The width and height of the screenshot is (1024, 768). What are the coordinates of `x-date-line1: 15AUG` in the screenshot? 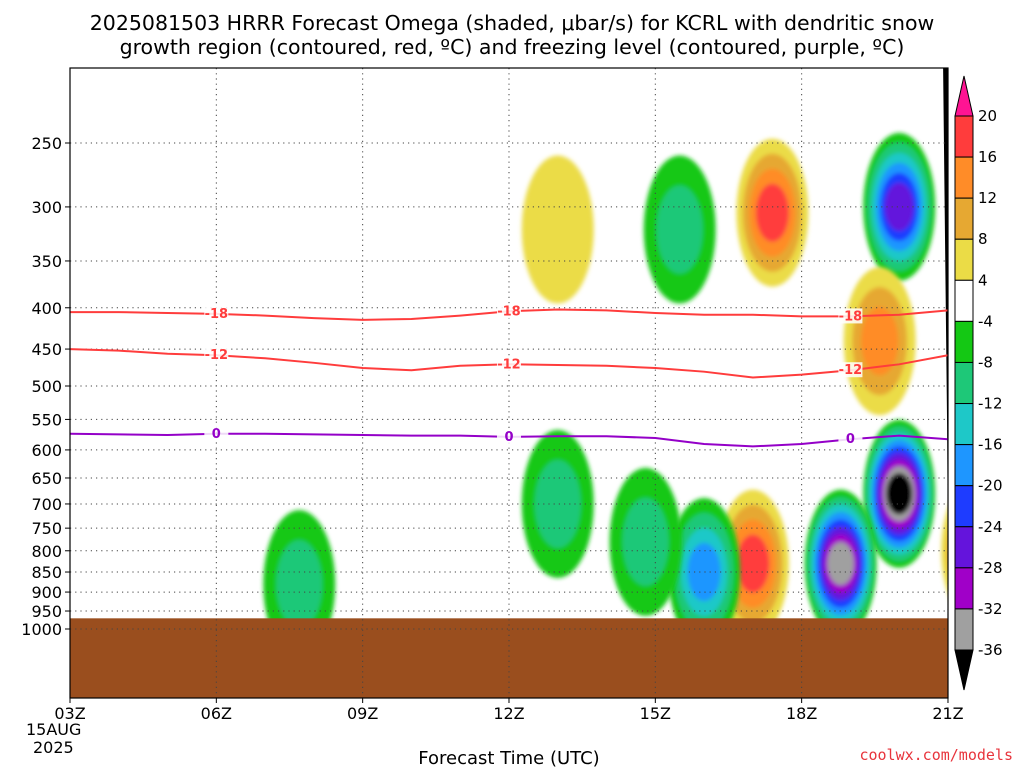 It's located at (53, 729).